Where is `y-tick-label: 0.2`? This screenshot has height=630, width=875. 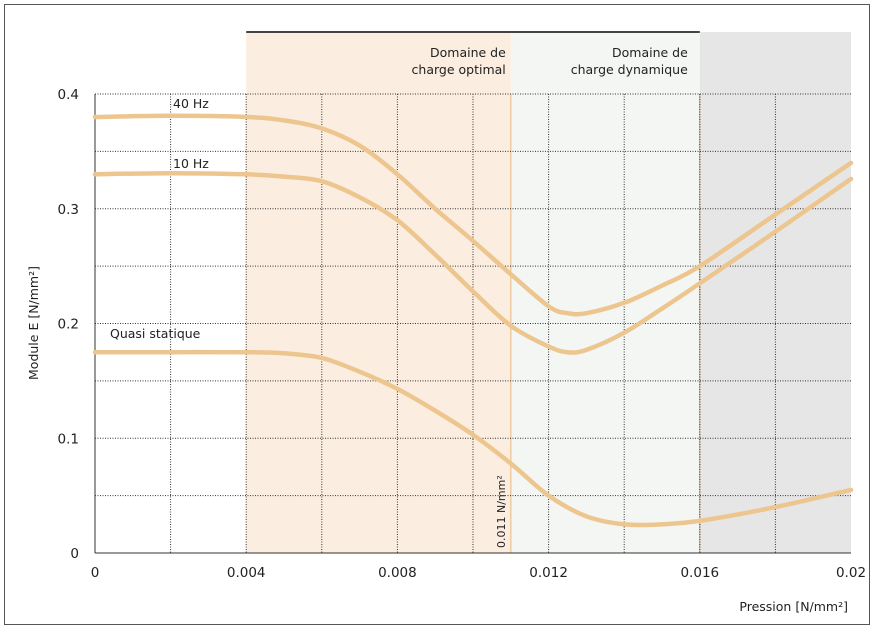 y-tick-label: 0.2 is located at coordinates (68, 325).